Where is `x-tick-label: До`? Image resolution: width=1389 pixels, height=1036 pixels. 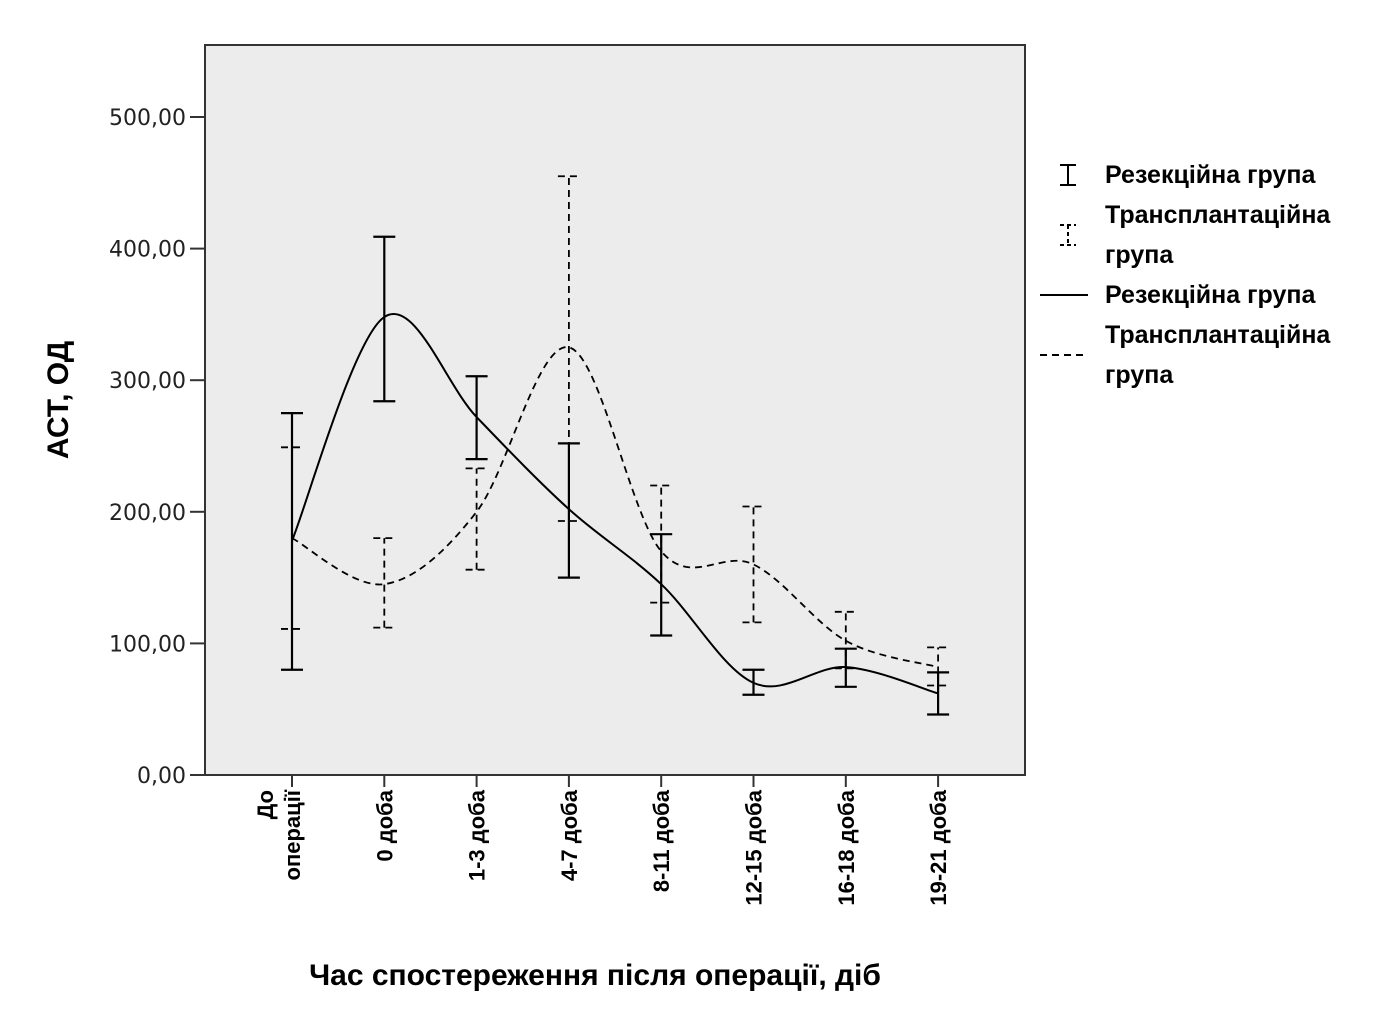
x-tick-label: До is located at coordinates (265, 804).